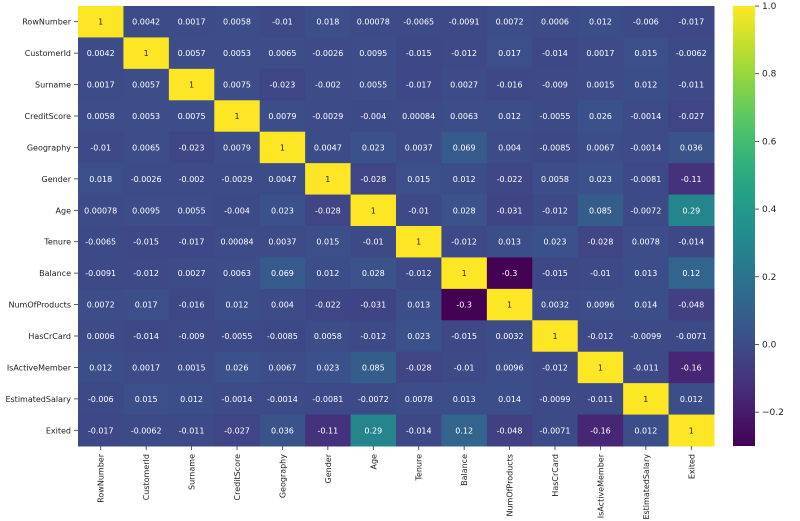 This screenshot has height=521, width=800. Describe the element at coordinates (146, 399) in the screenshot. I see `cell-value-label: 0.015` at that location.